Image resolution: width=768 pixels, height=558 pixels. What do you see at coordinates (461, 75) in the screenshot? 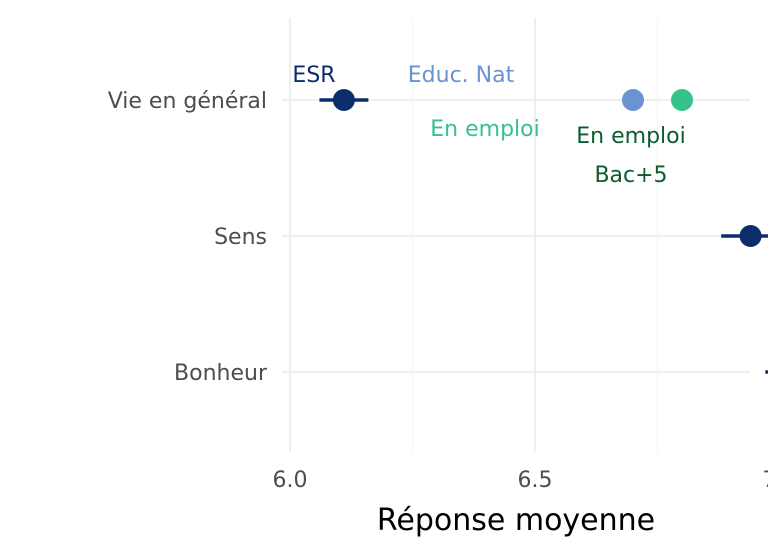
I see `annotation-label: Educ. Nat` at bounding box center [461, 75].